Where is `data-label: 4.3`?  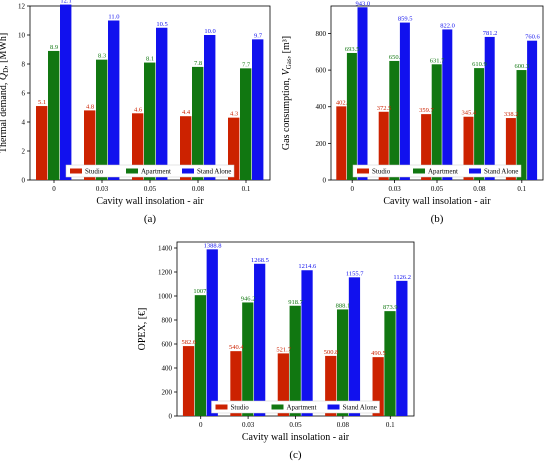
data-label: 4.3 is located at coordinates (234, 114).